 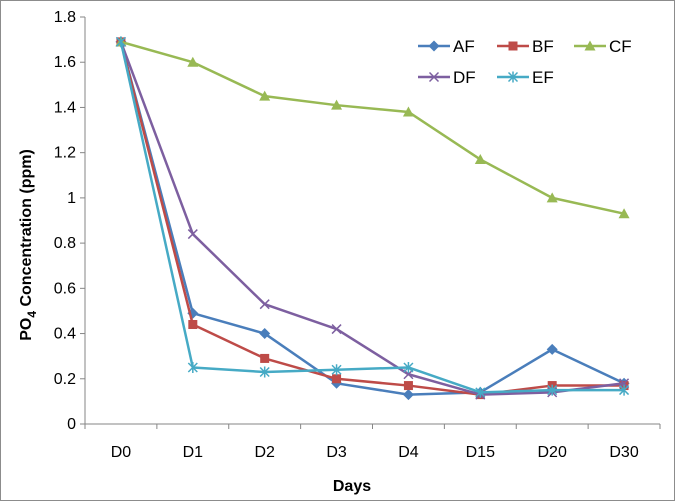 I want to click on x-tick-label: D30, so click(x=623, y=452).